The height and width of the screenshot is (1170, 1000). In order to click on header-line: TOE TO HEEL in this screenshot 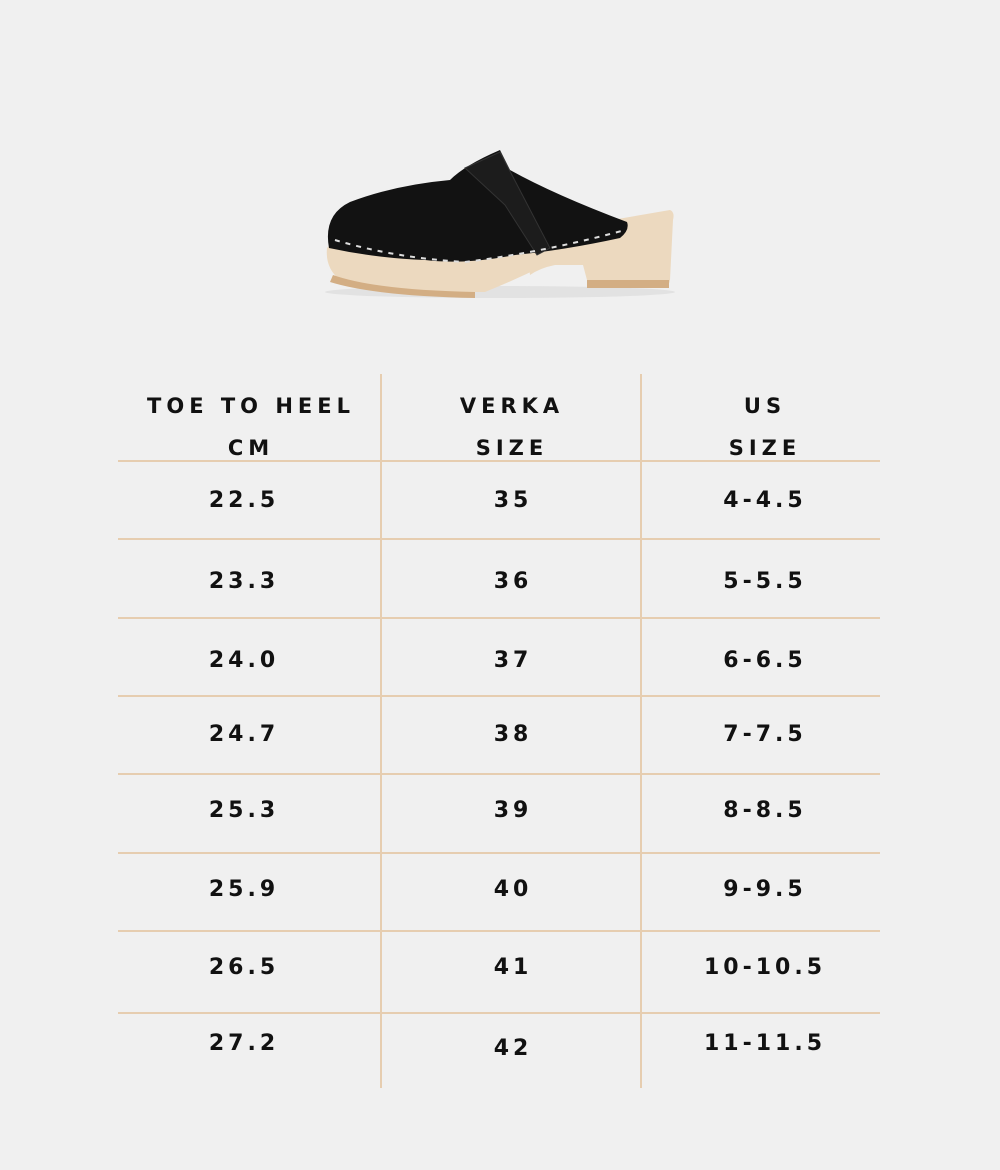, I will do `click(251, 406)`.